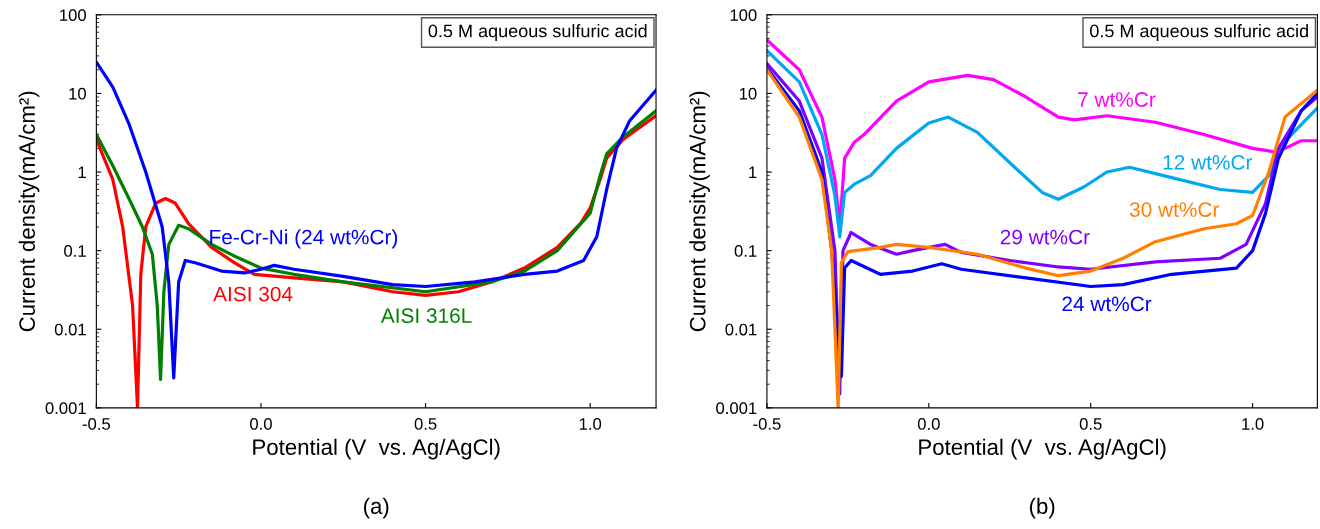 The image size is (1320, 529). I want to click on text: (b), so click(1042, 508).